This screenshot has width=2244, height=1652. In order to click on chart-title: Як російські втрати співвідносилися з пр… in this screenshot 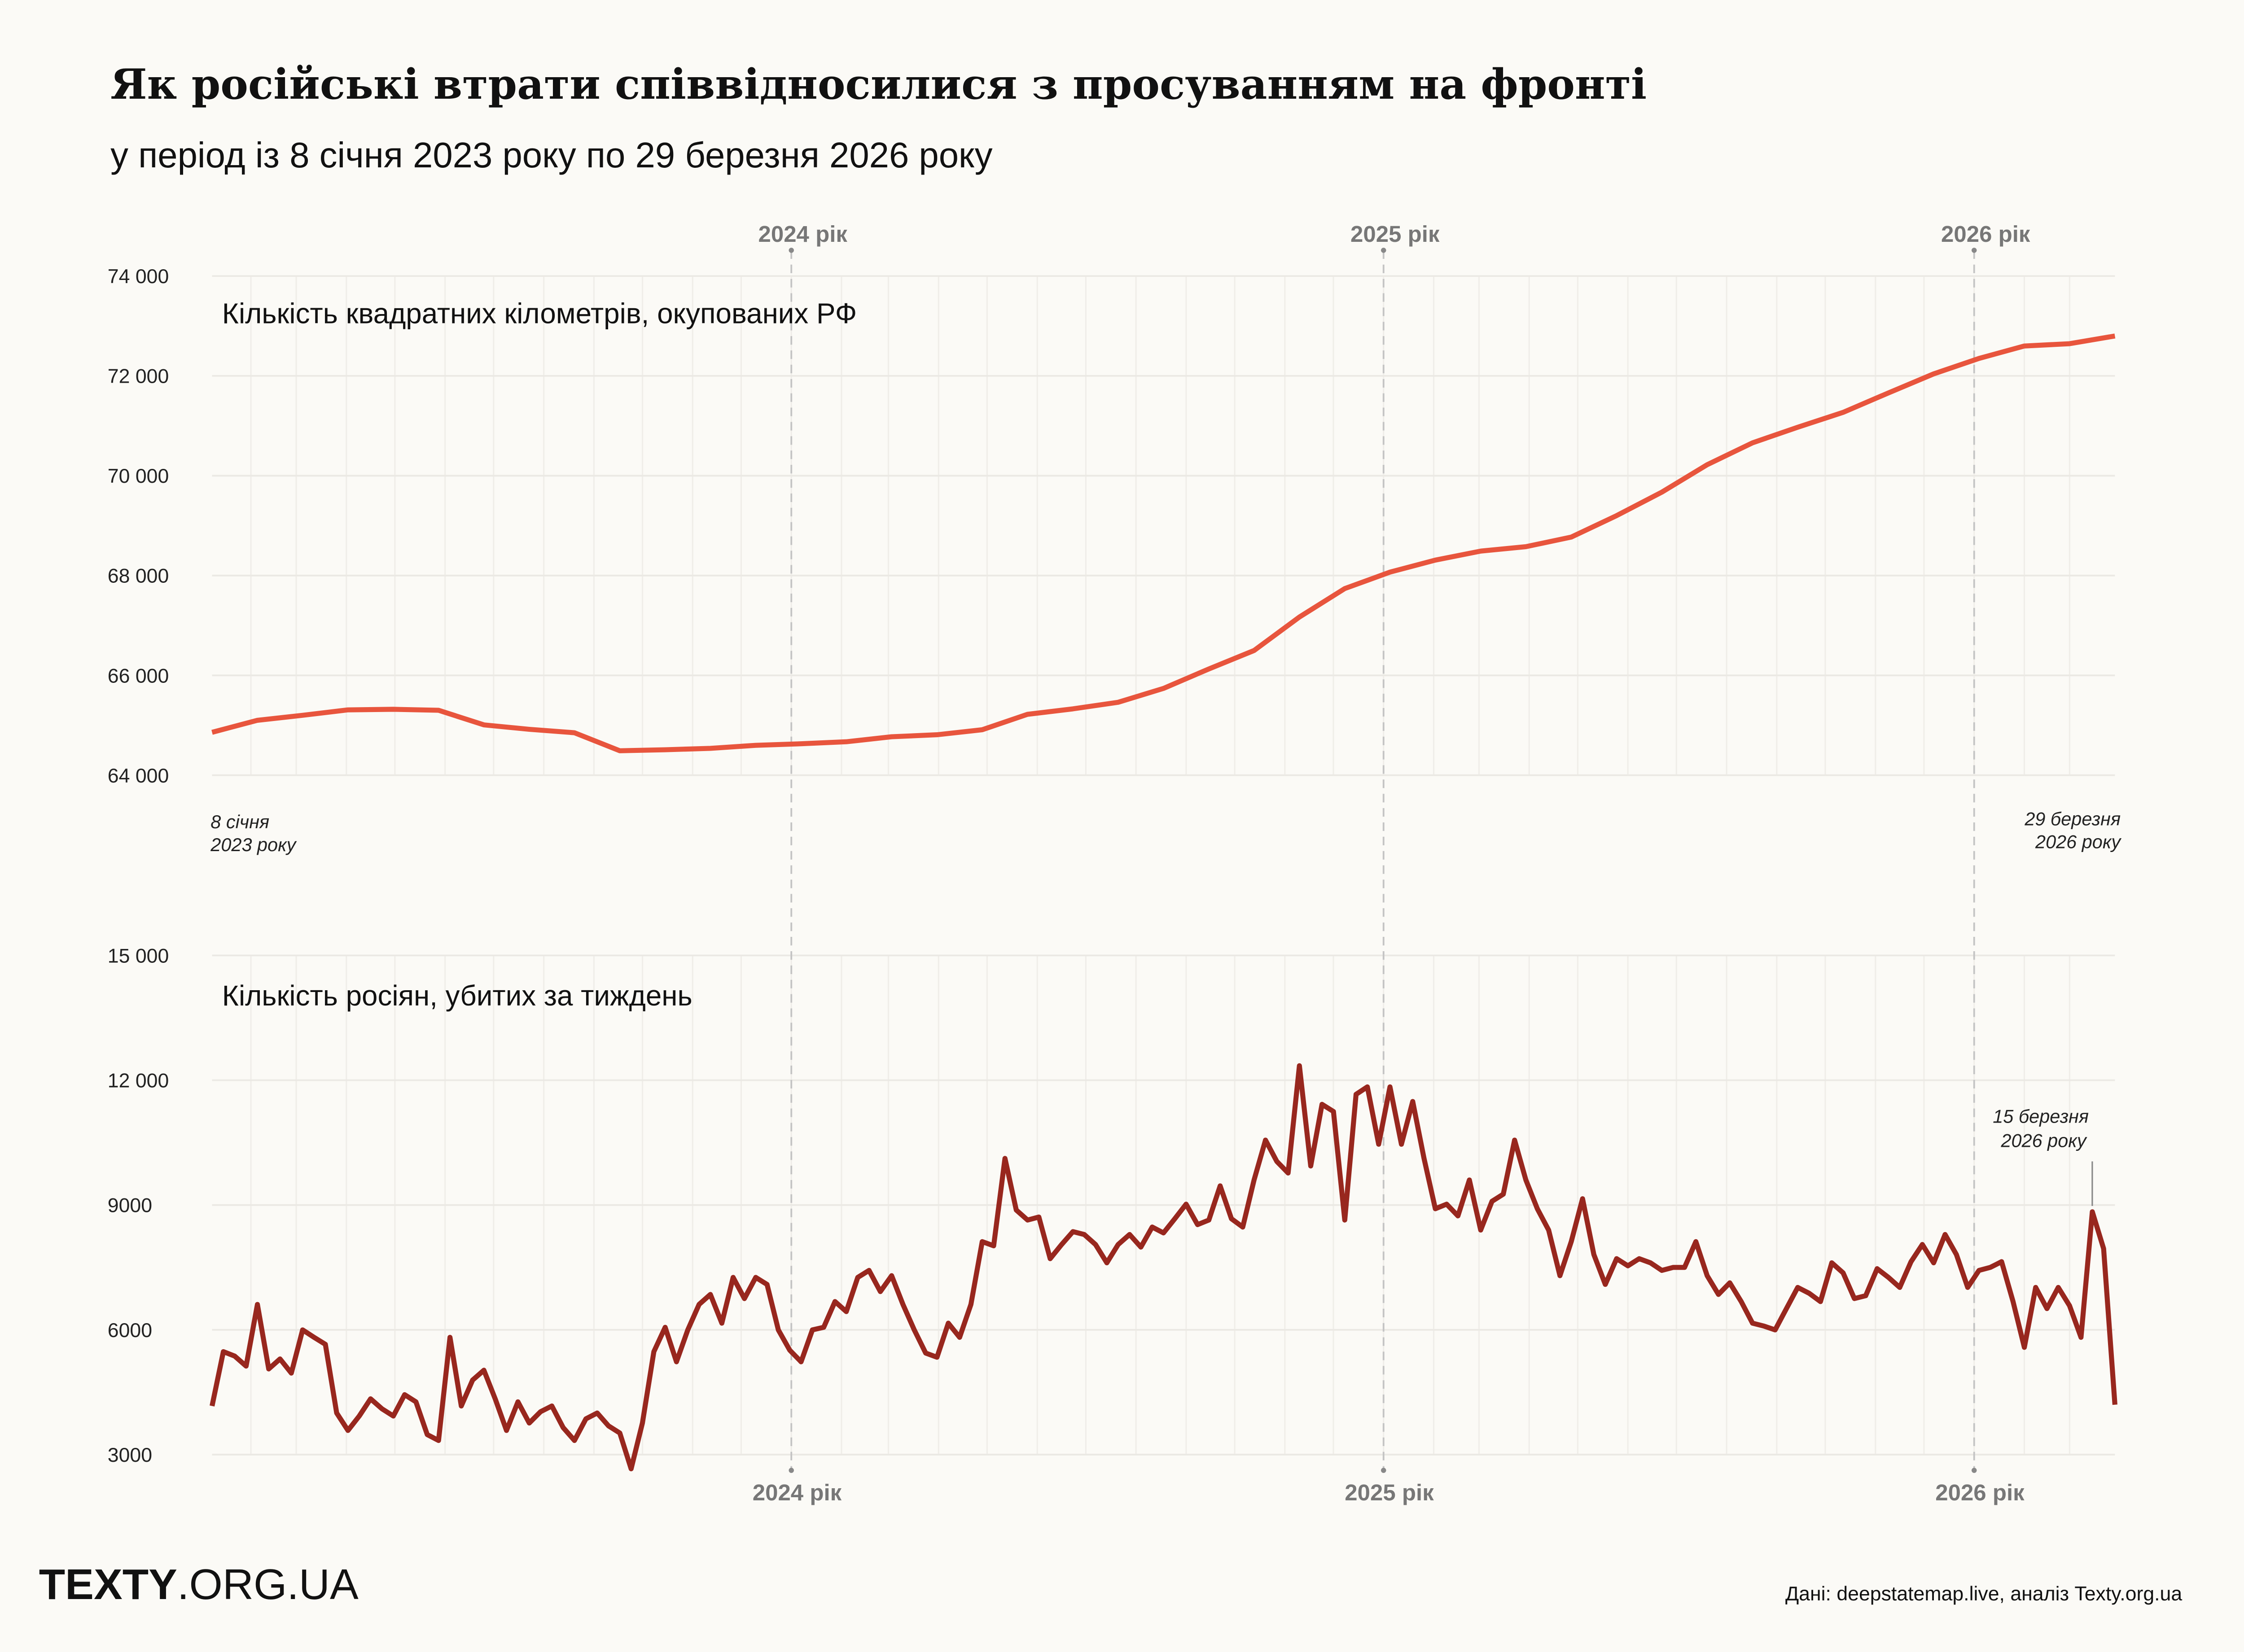, I will do `click(878, 84)`.